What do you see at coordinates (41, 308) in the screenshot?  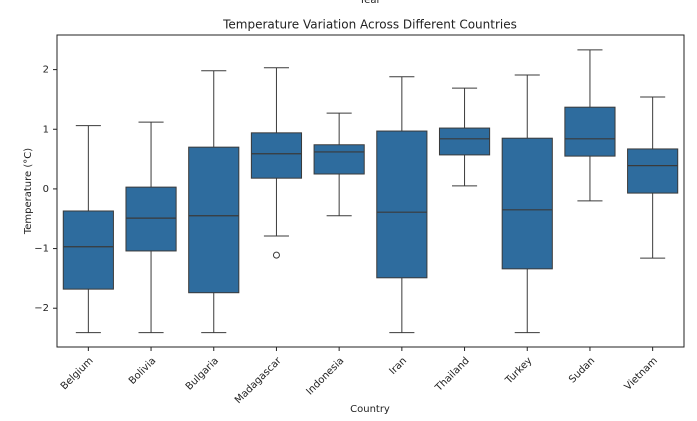 I see `y-tick-label: −2` at bounding box center [41, 308].